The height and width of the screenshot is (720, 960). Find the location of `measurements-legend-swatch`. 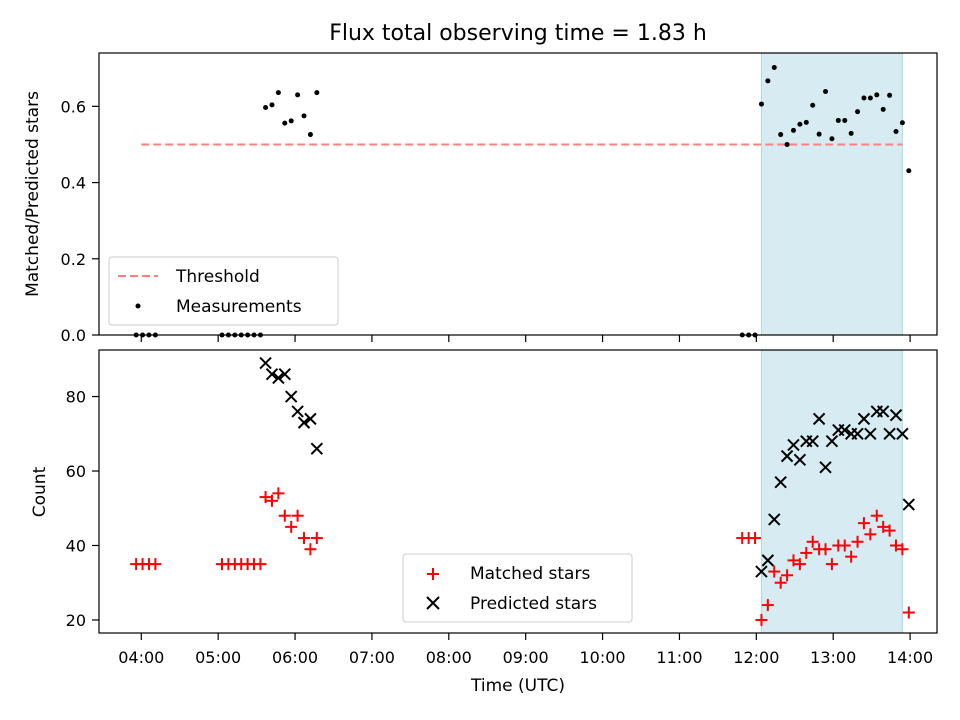

measurements-legend-swatch is located at coordinates (138, 306).